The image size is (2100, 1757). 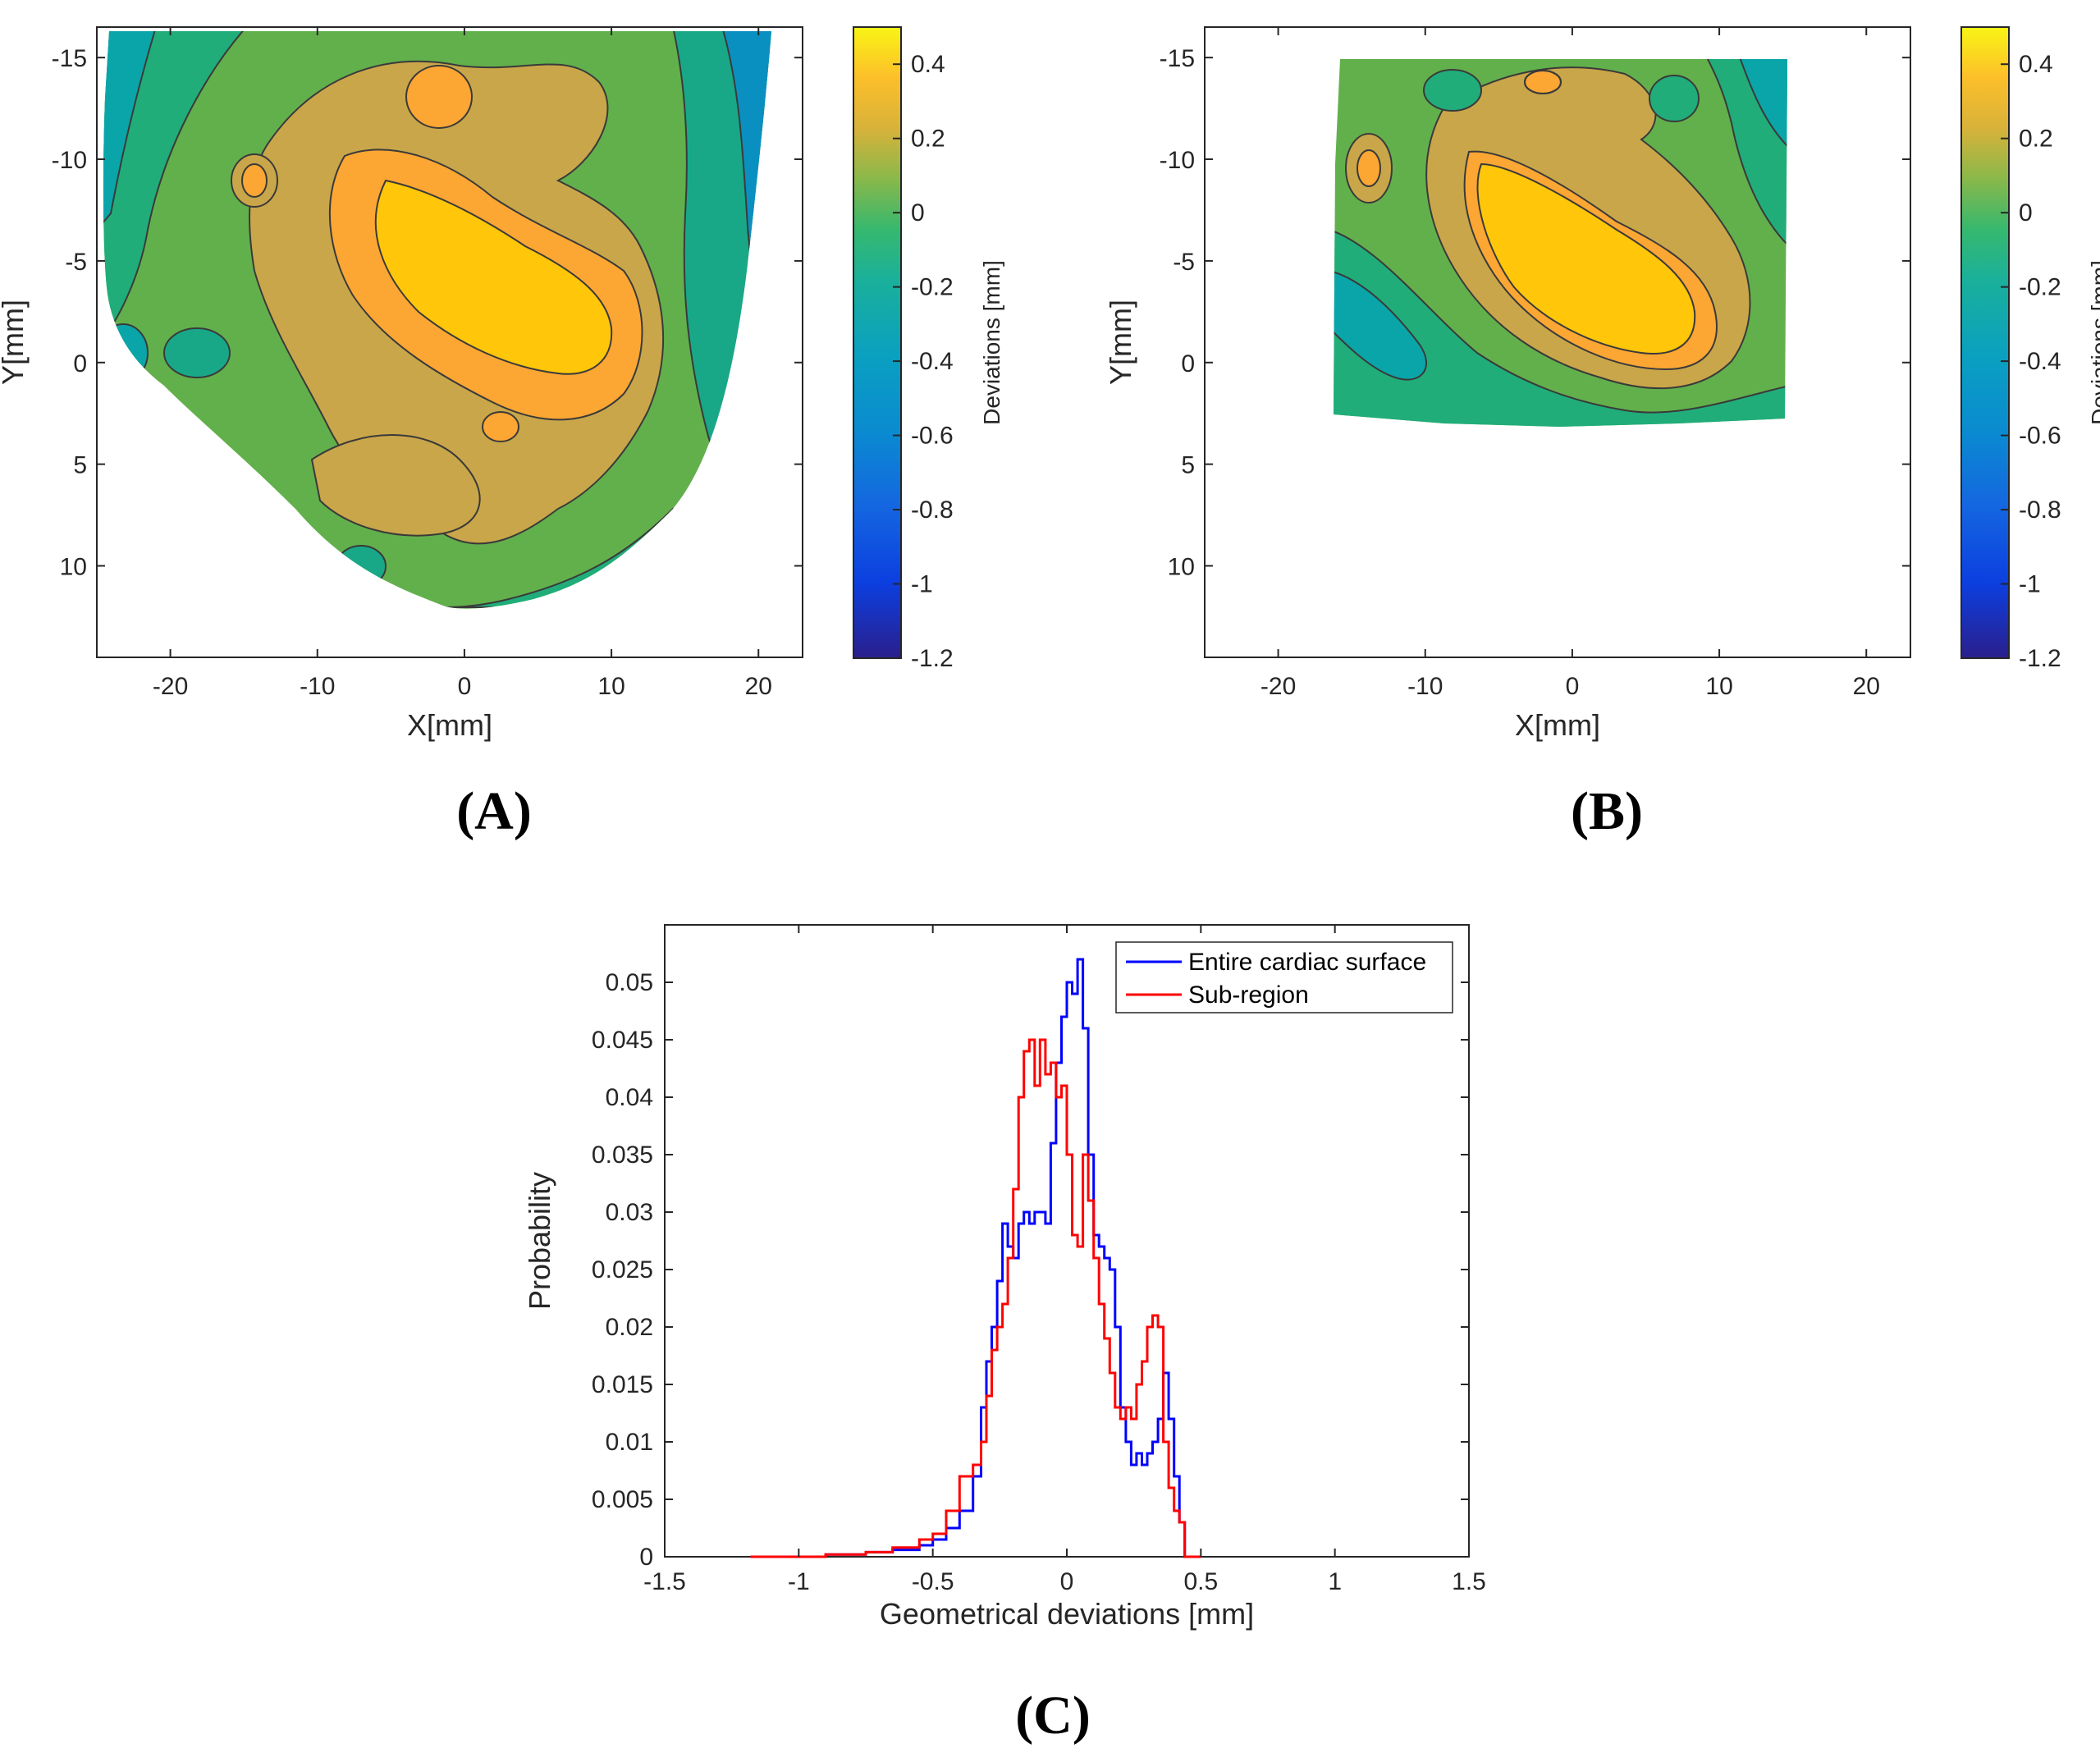 I want to click on panel-label-c: (C), so click(x=1053, y=1716).